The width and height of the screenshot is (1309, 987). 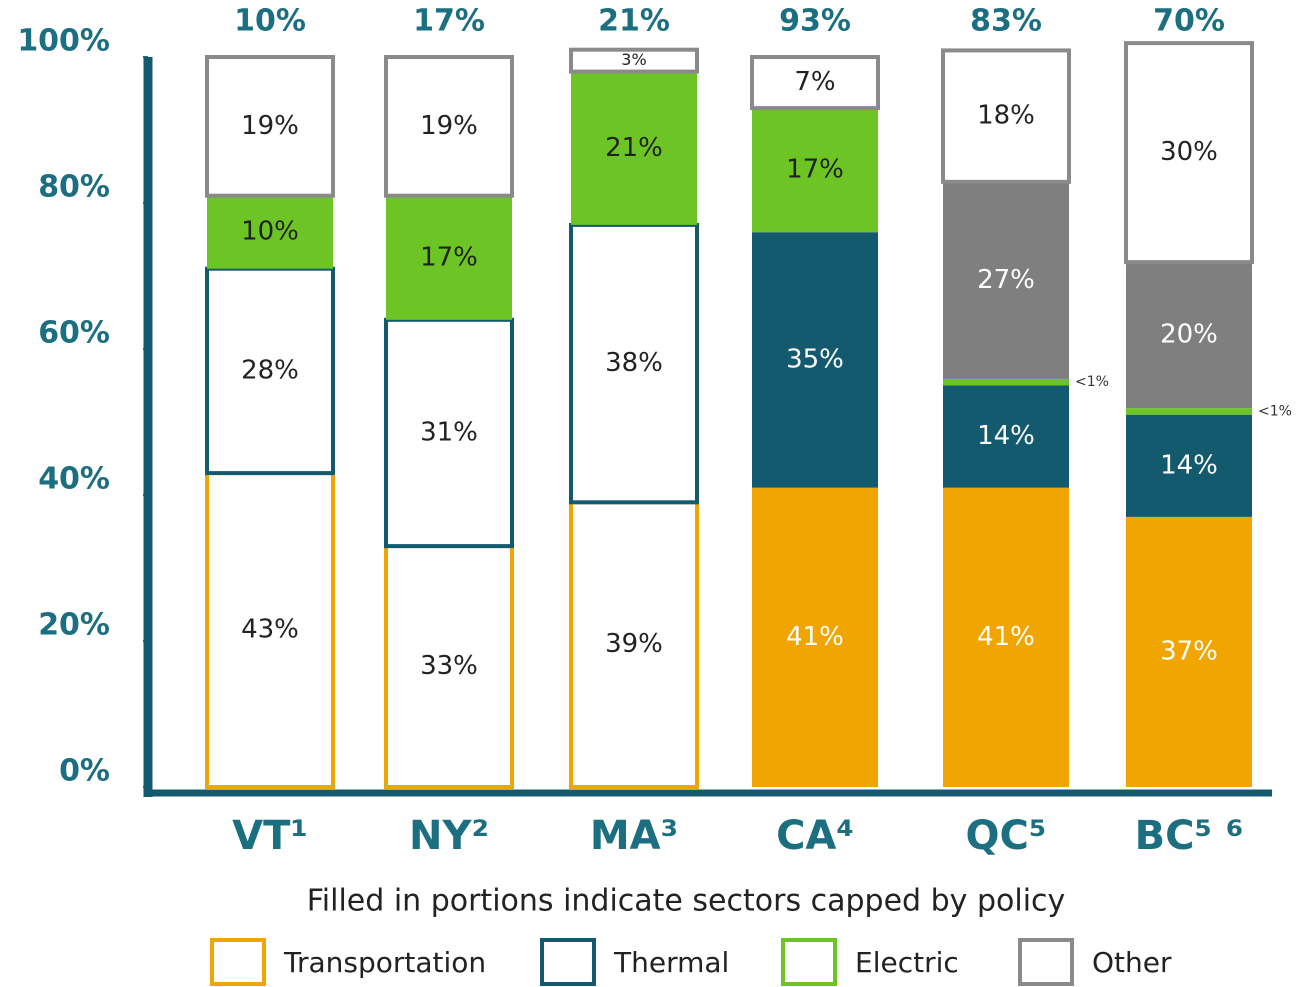 I want to click on value-label: 21%, so click(x=634, y=148).